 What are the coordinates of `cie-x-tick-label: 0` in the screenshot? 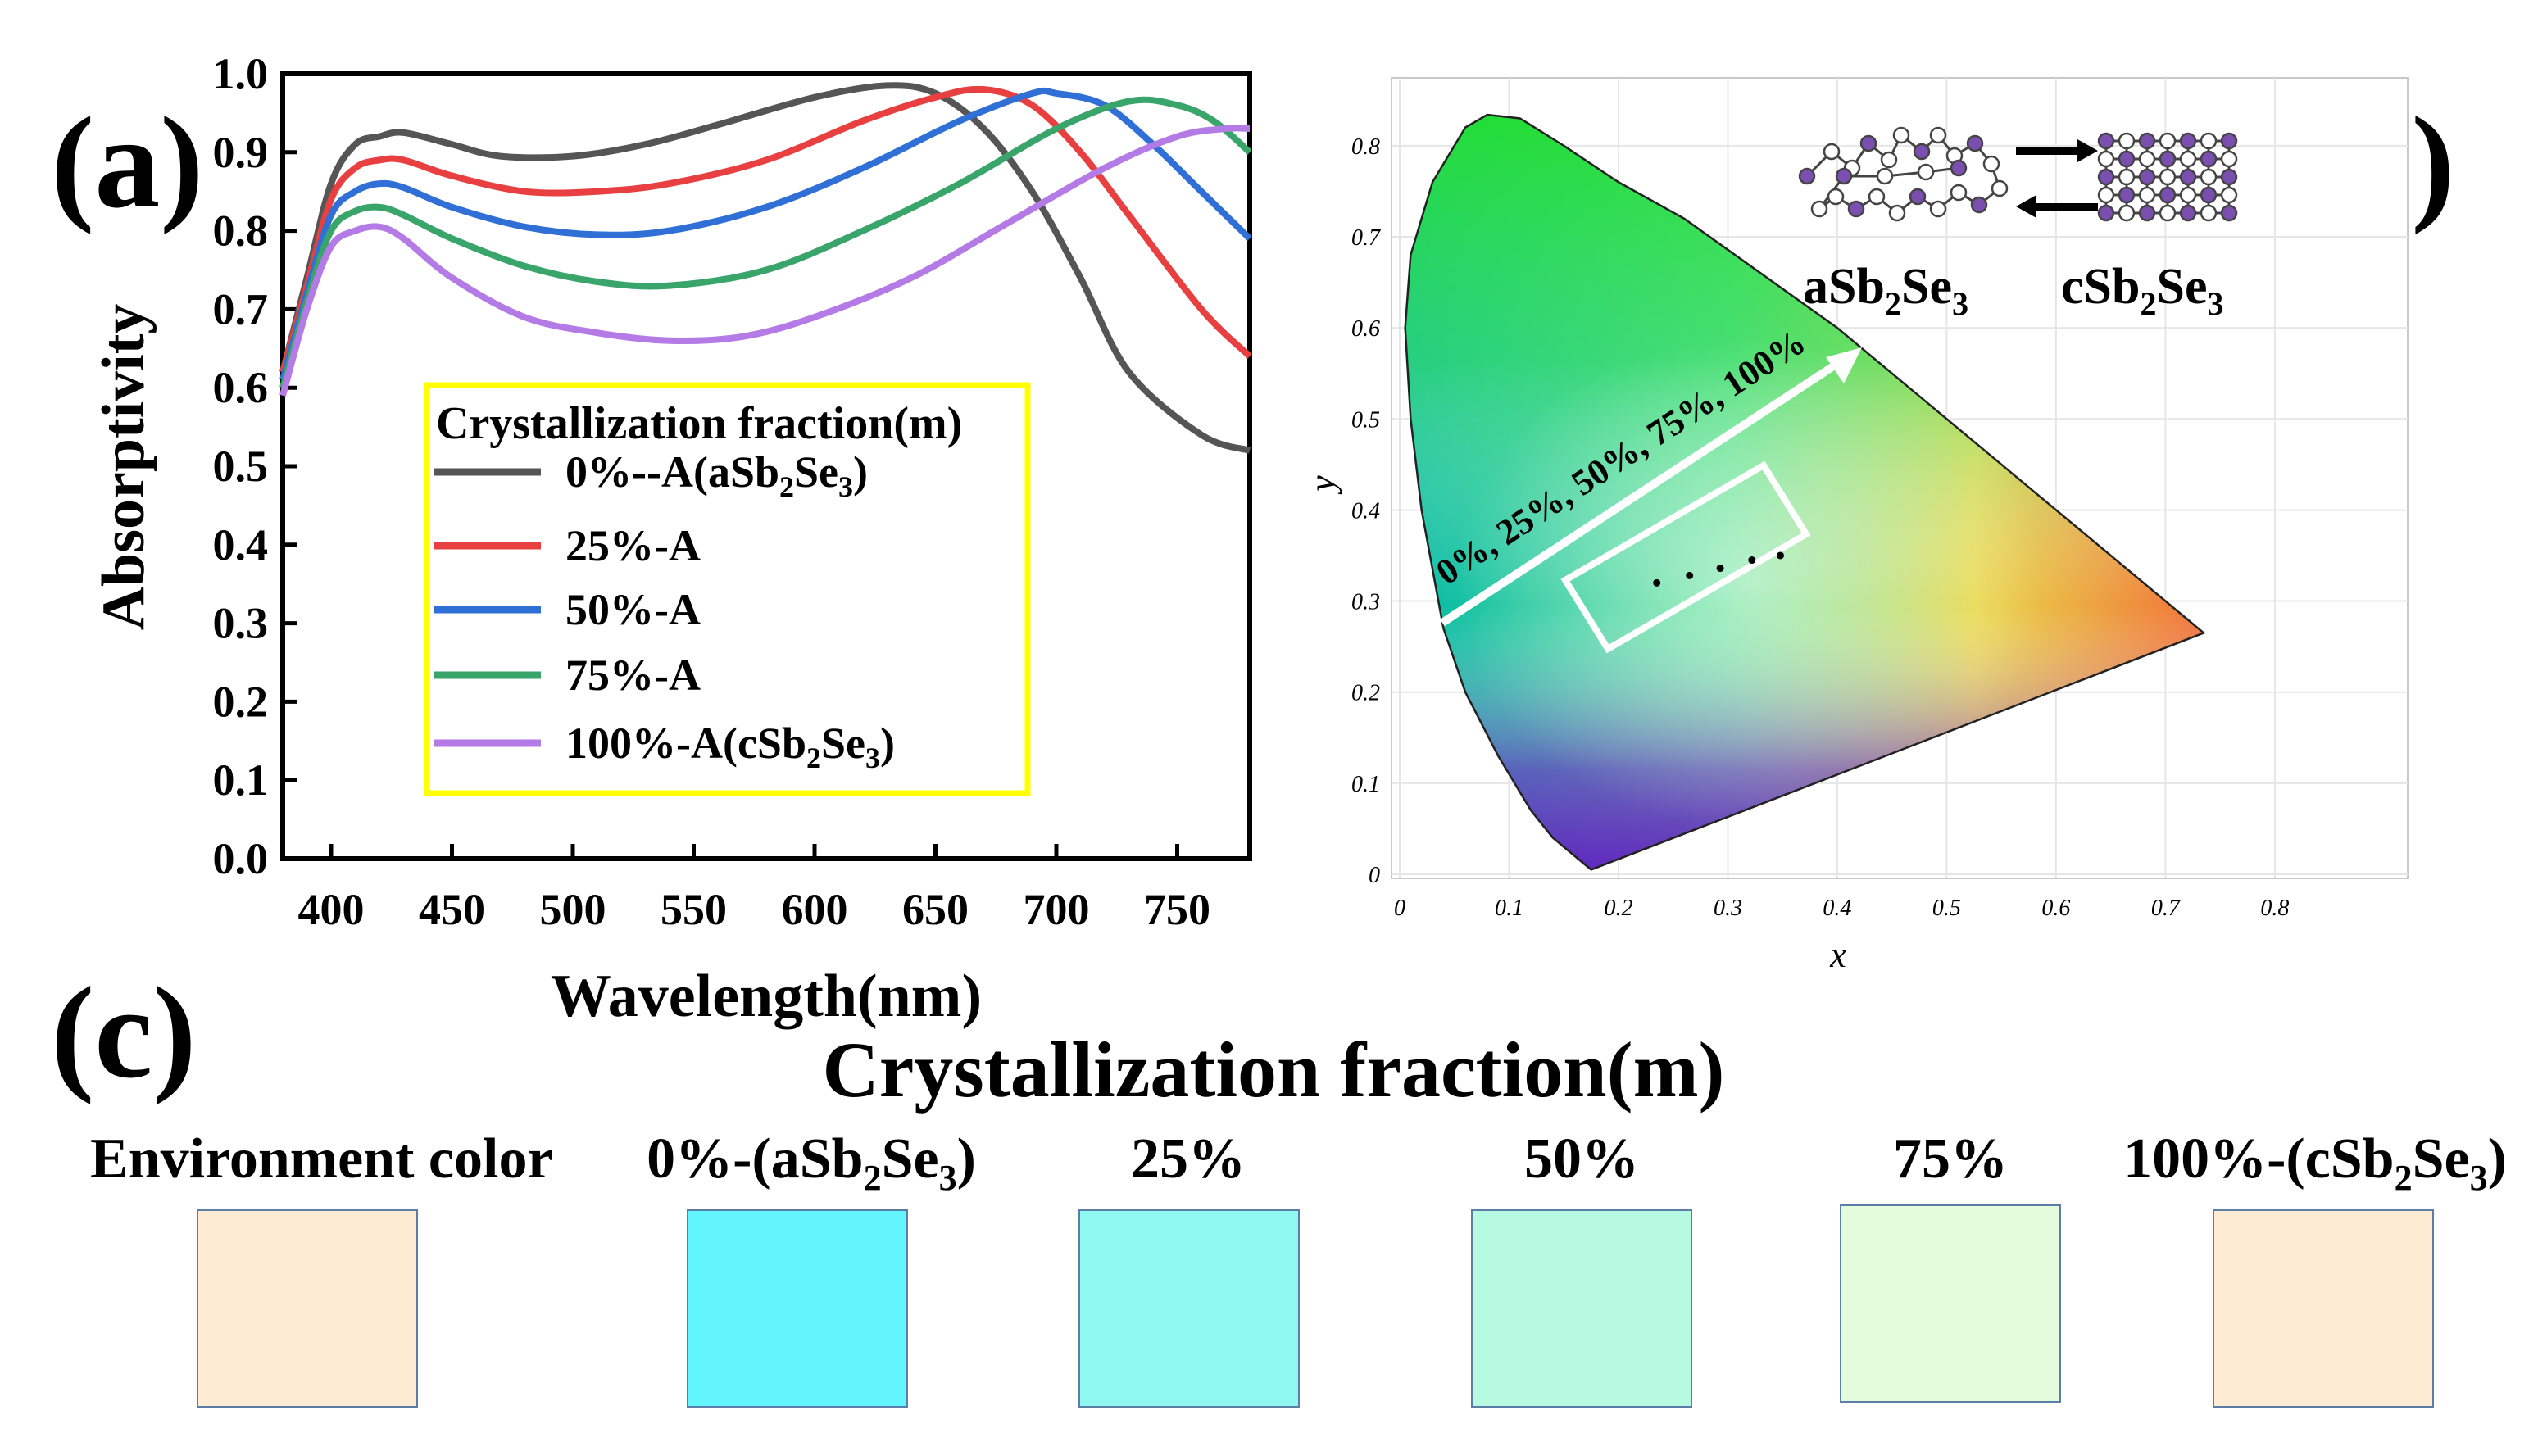 It's located at (1399, 909).